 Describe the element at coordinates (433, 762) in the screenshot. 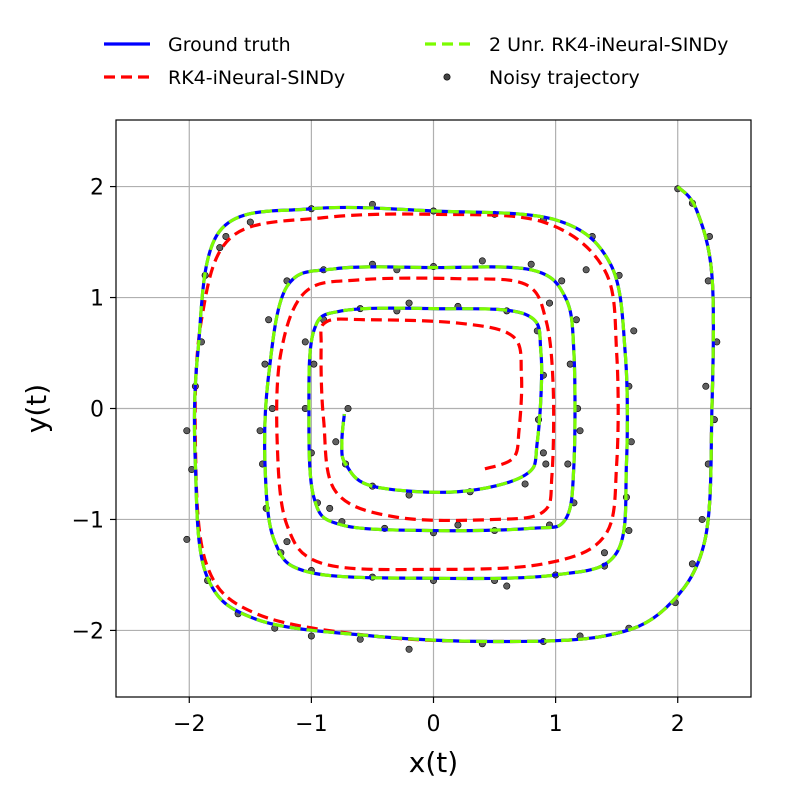

I see `x-axis-label: x(t)` at that location.